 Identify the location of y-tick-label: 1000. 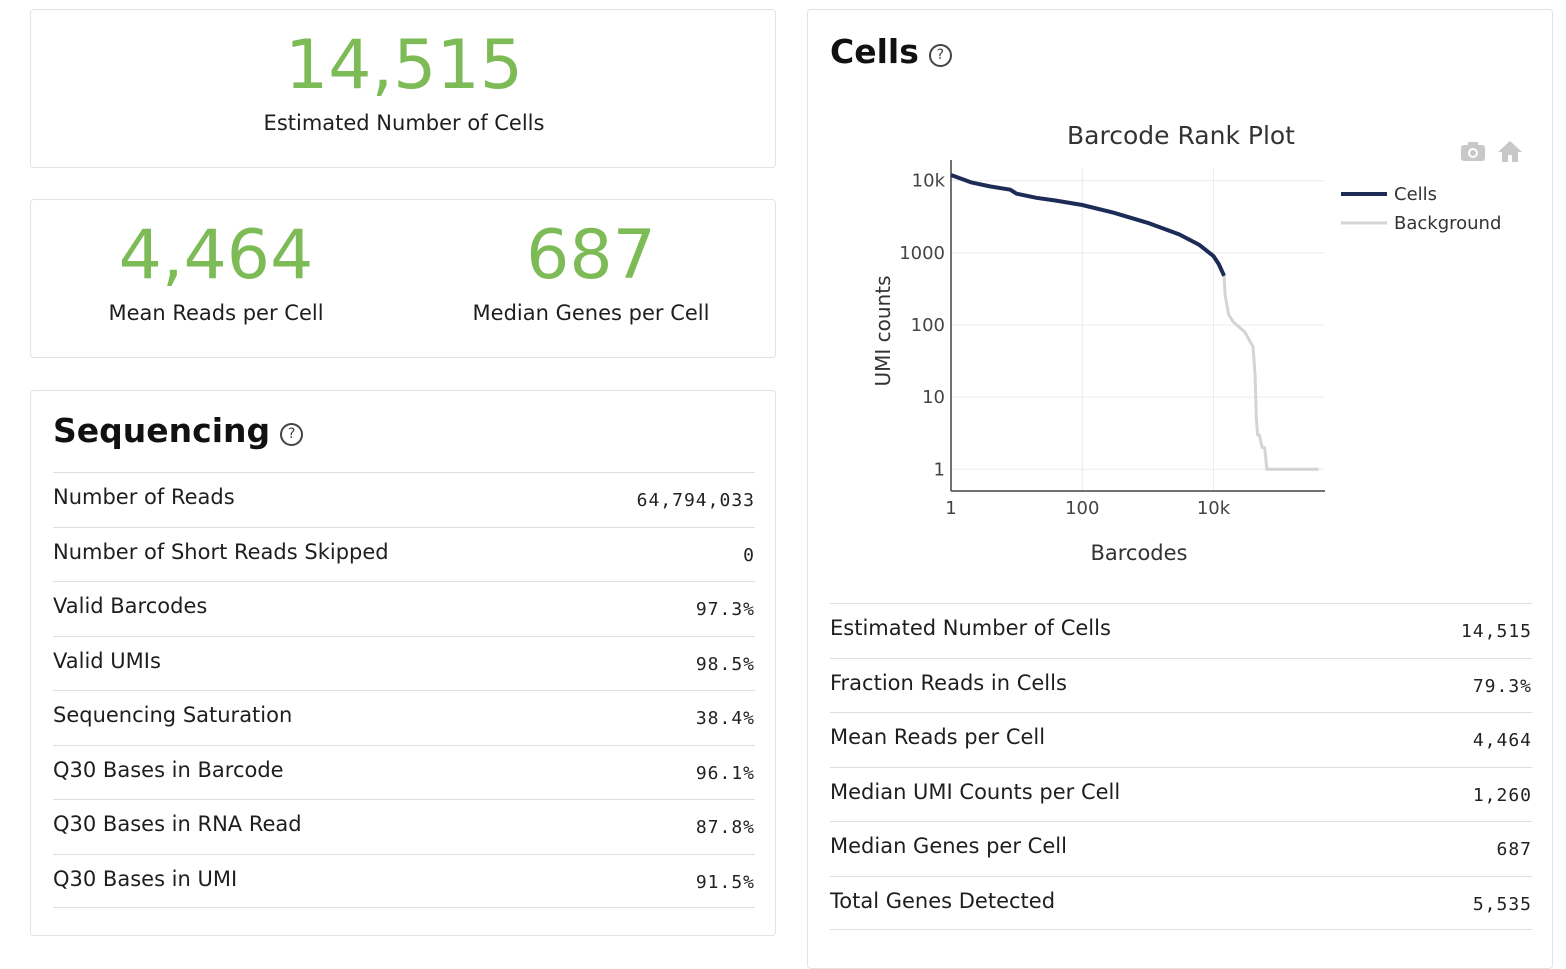
(922, 253).